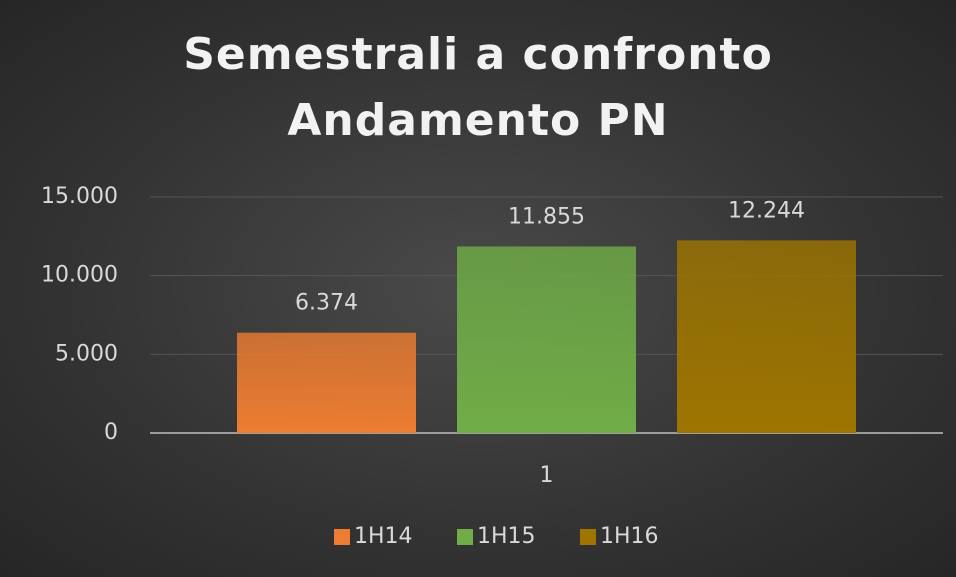  I want to click on y-tick-label: 0, so click(111, 432).